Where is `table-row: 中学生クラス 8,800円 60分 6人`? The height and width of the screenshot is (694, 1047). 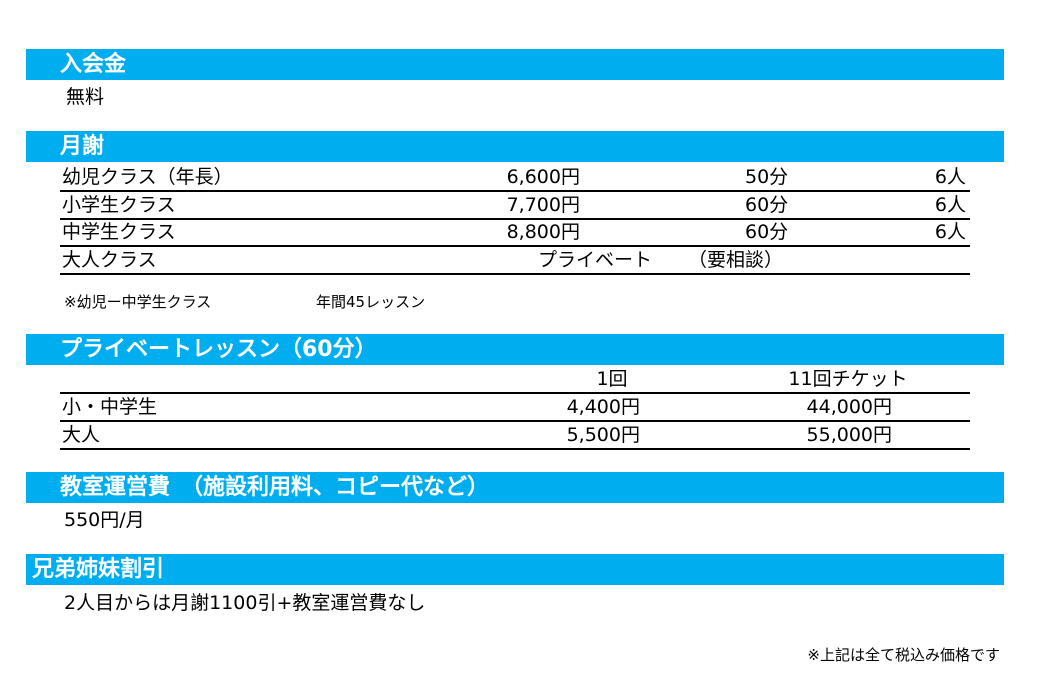
table-row: 中学生クラス 8,800円 60分 6人 is located at coordinates (515, 233).